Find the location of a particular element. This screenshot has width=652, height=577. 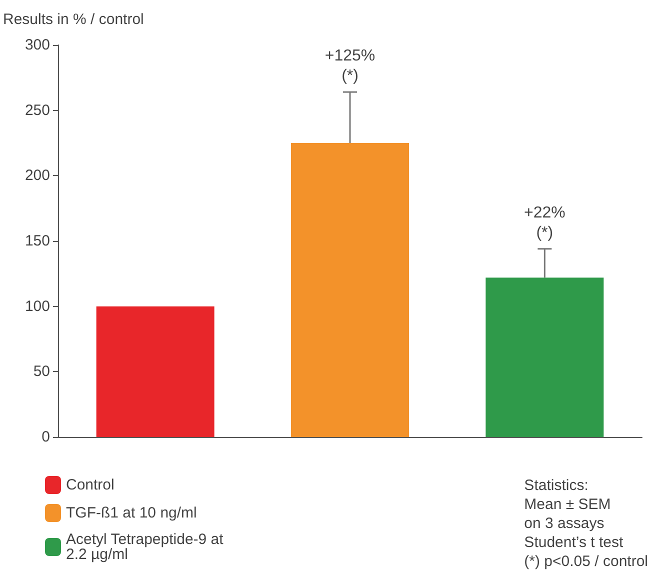

legend-label: Acetyl Tetrapeptide-9 at 2.2 µg/ml is located at coordinates (147, 547).